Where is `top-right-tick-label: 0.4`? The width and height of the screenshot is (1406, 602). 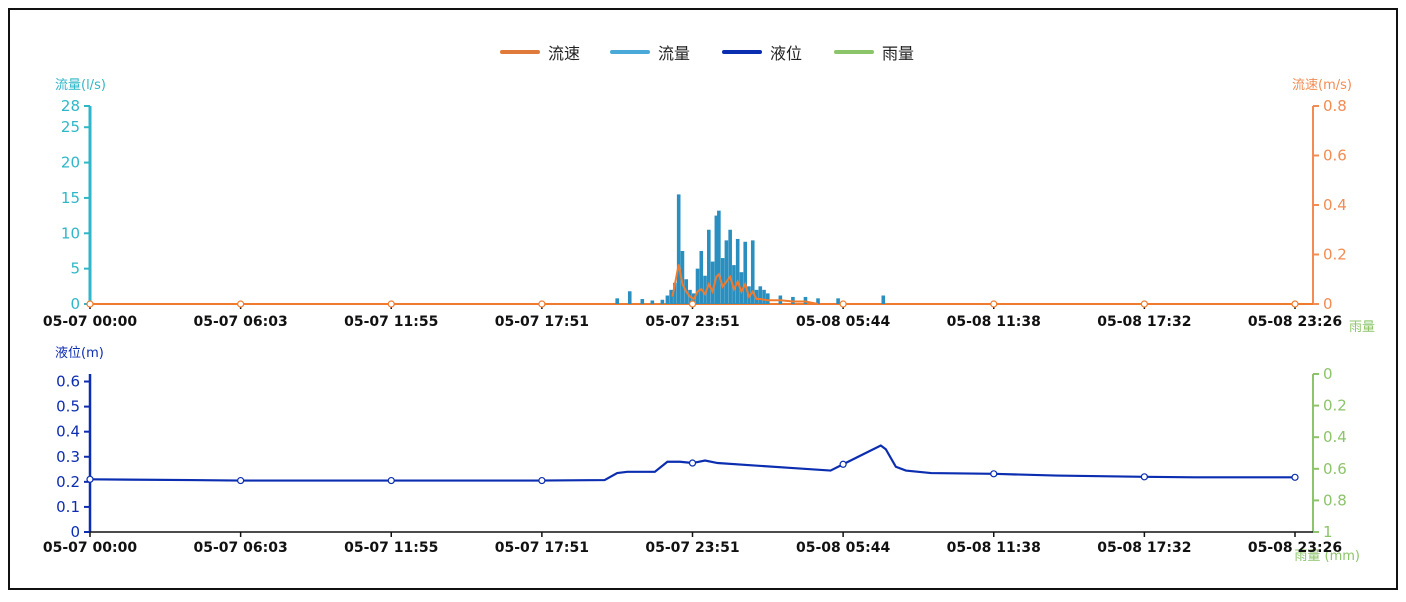
top-right-tick-label: 0.4 is located at coordinates (1335, 205).